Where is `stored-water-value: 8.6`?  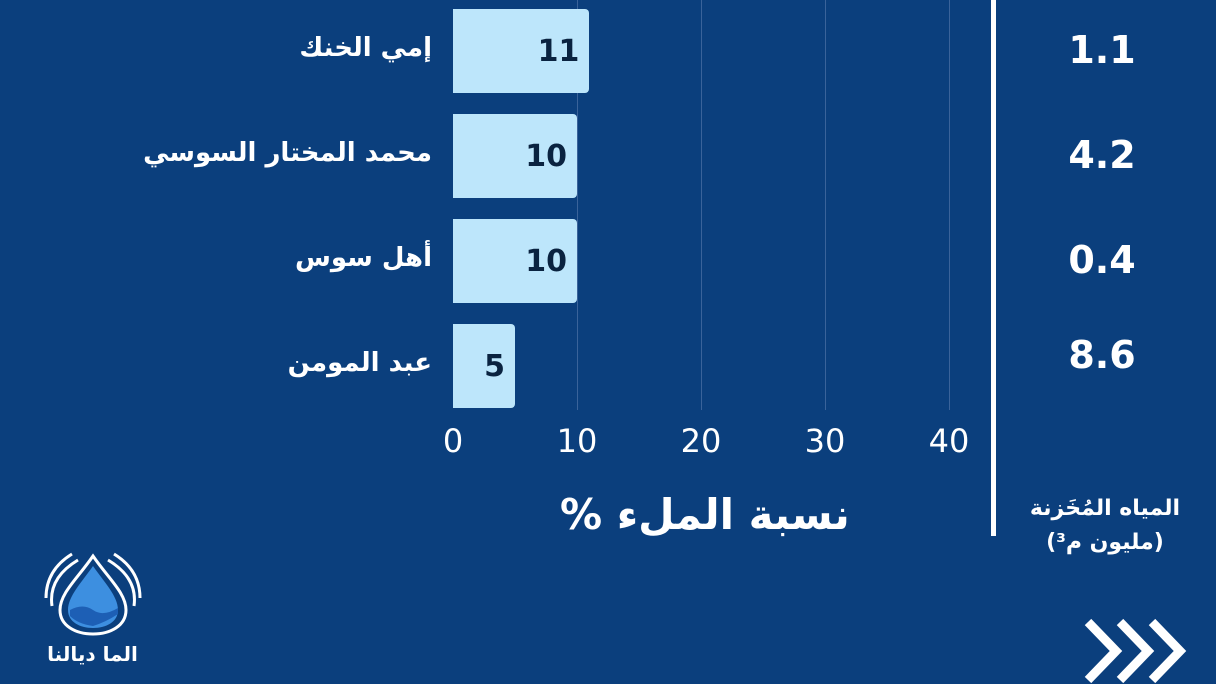
stored-water-value: 8.6 is located at coordinates (1102, 355).